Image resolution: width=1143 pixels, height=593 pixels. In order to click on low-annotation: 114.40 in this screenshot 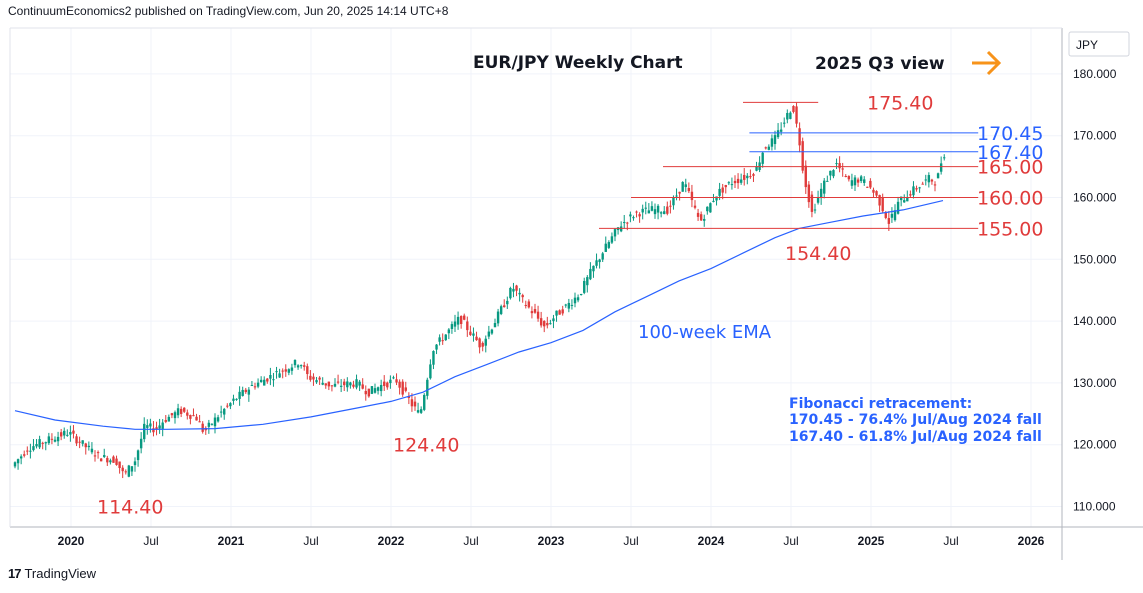, I will do `click(130, 507)`.